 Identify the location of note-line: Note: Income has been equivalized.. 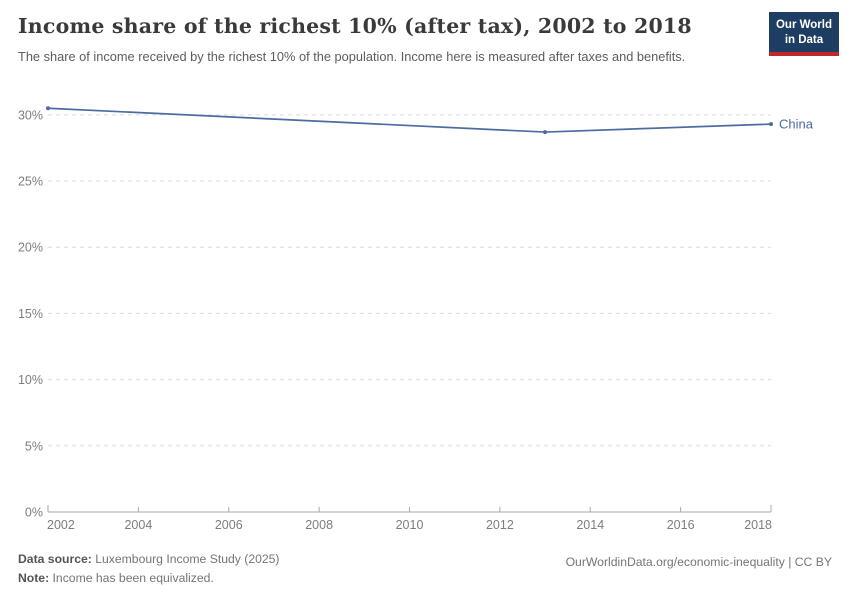
(149, 578).